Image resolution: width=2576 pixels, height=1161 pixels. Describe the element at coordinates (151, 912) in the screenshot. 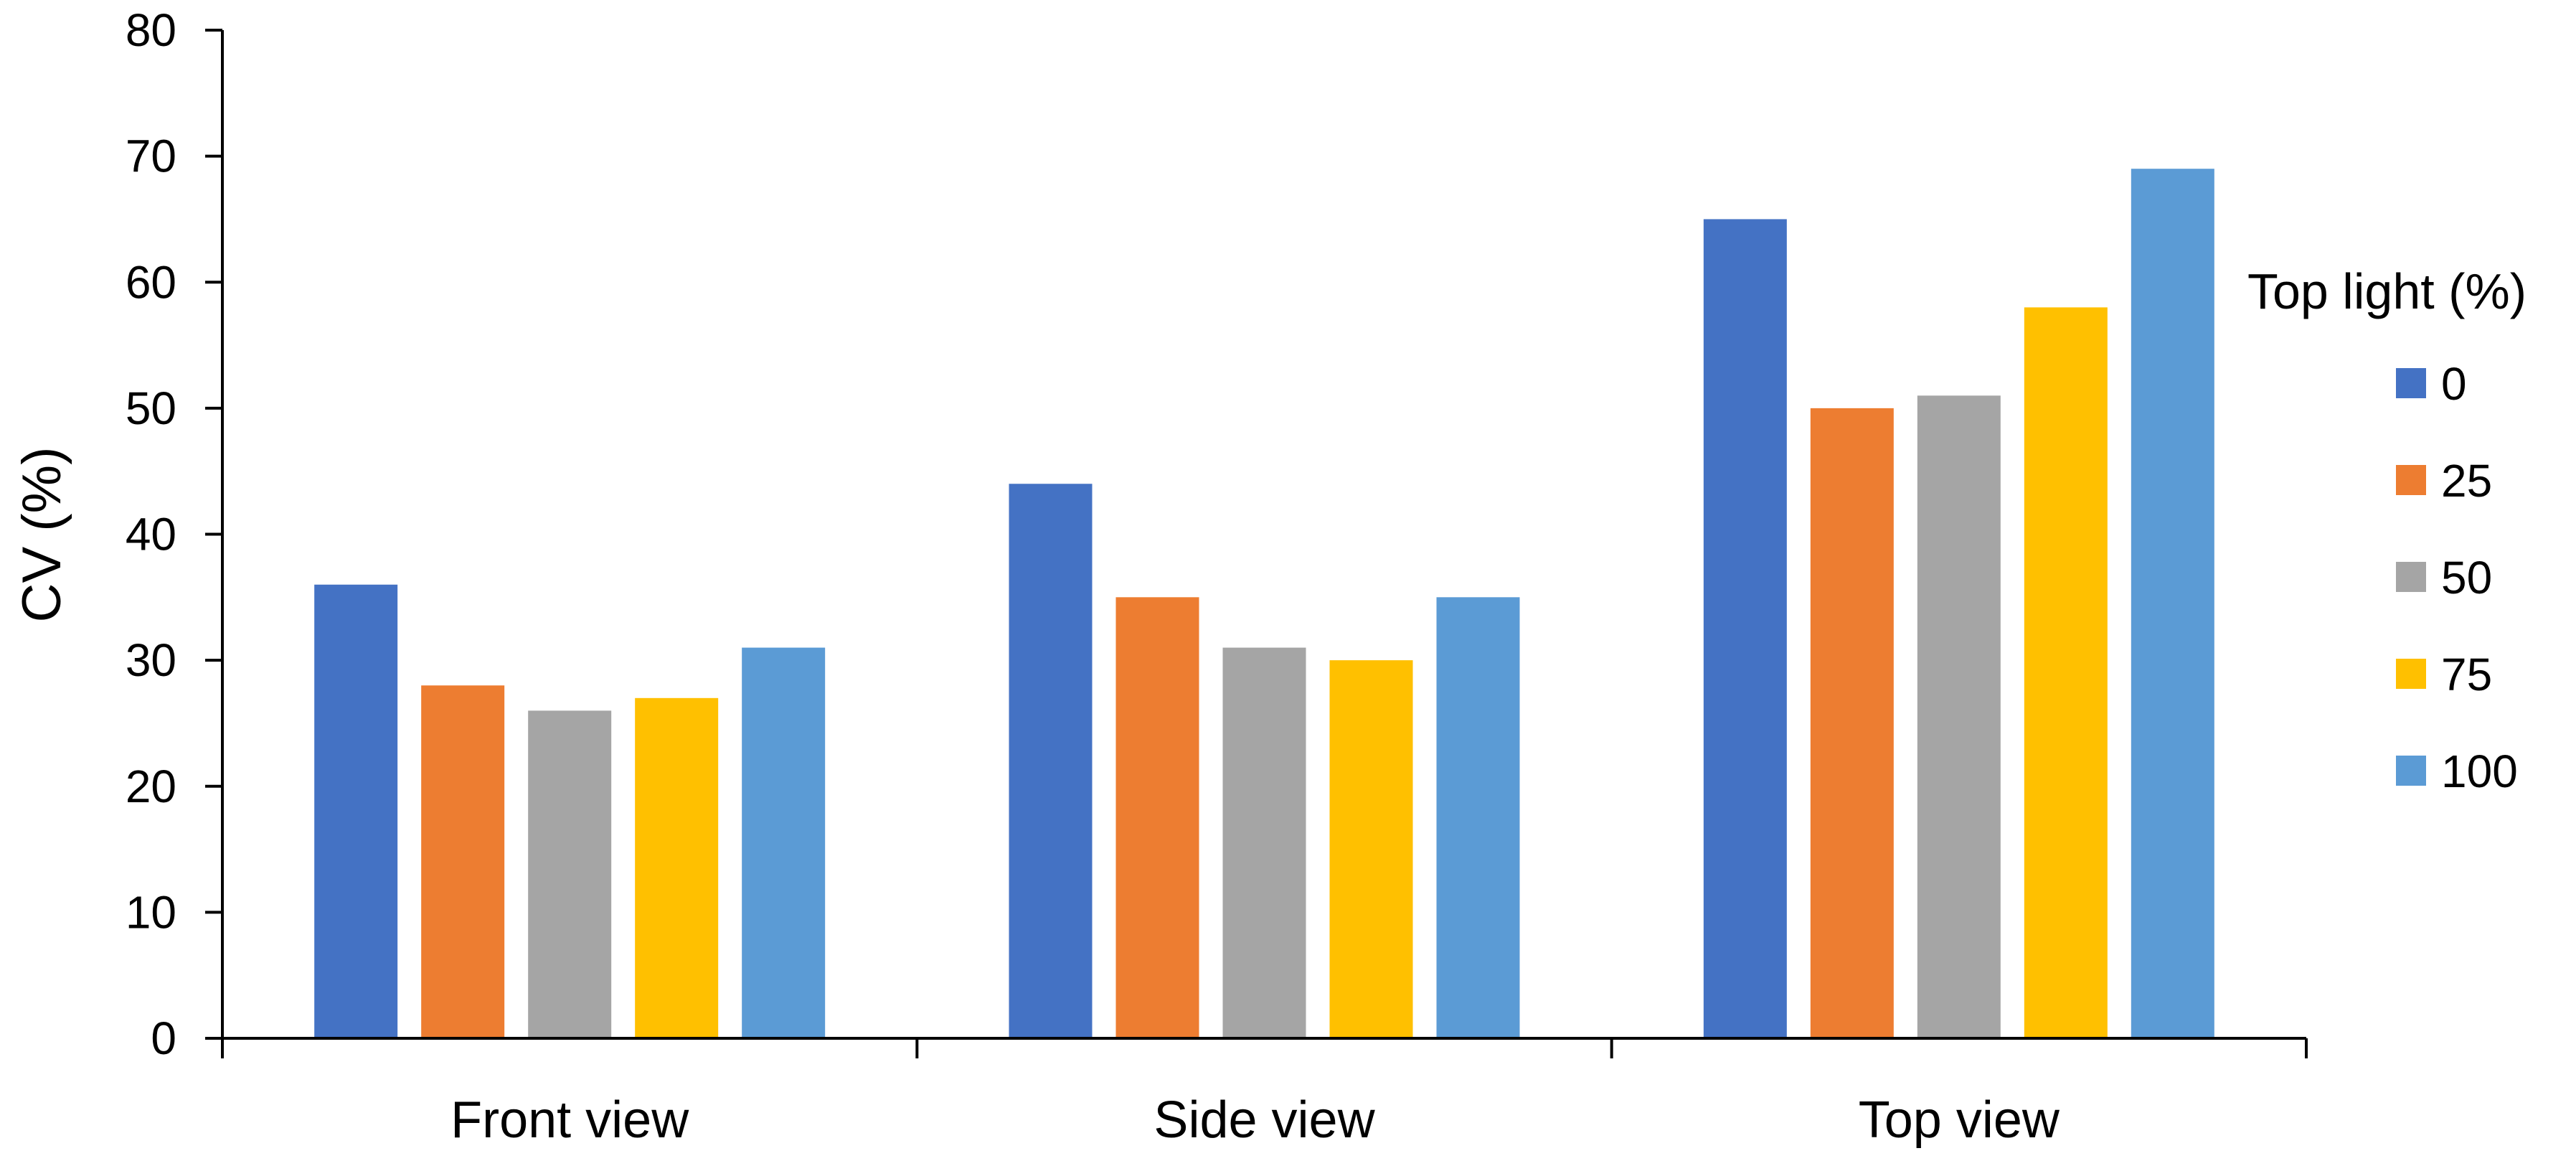

I see `y-tick-label: 10` at that location.